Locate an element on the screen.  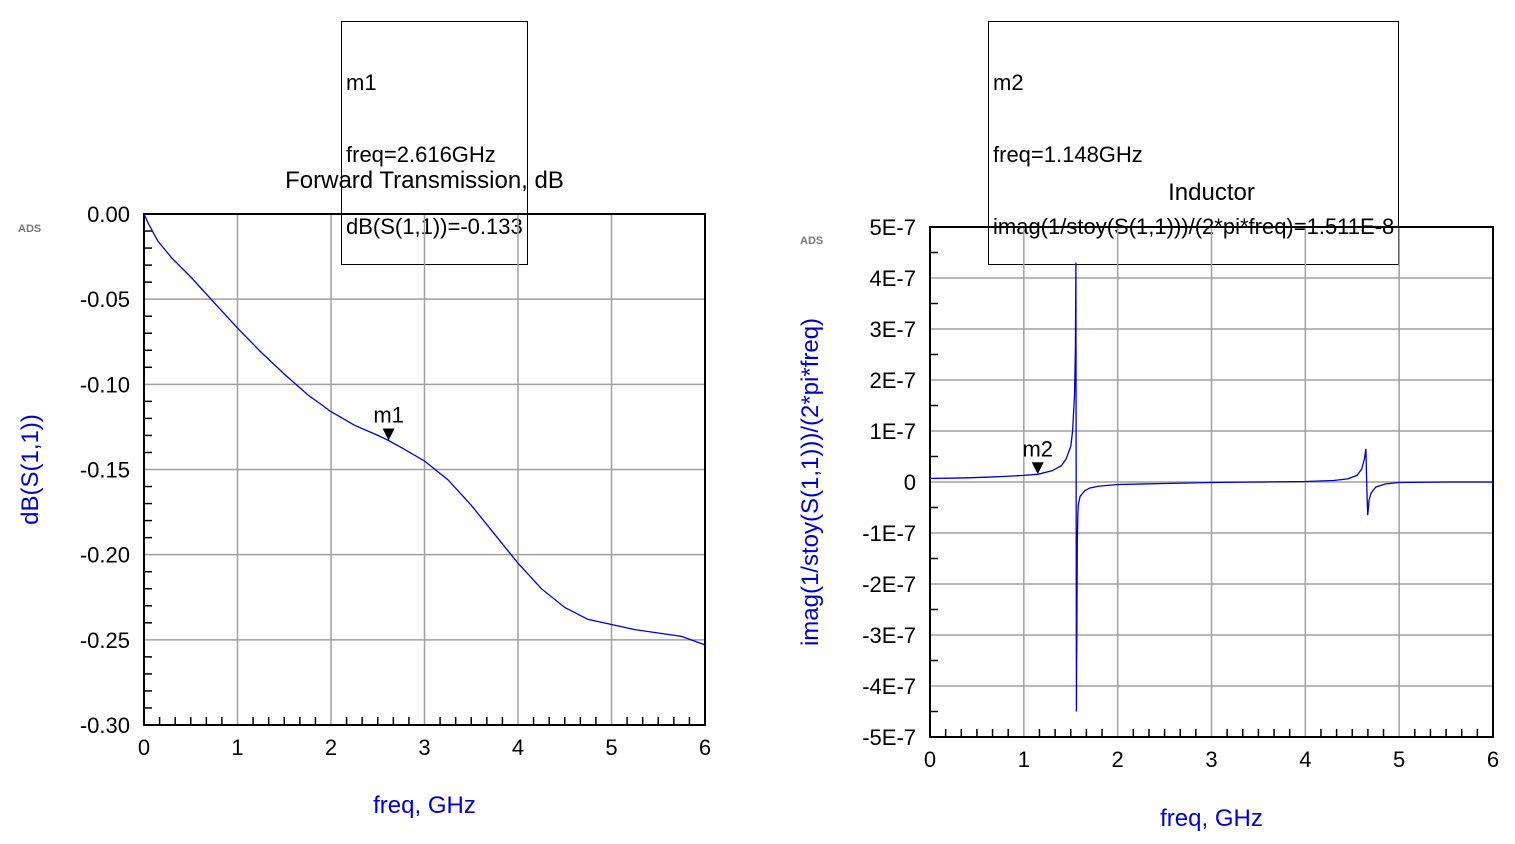
y-tick-label: 4E-7 is located at coordinates (893, 278).